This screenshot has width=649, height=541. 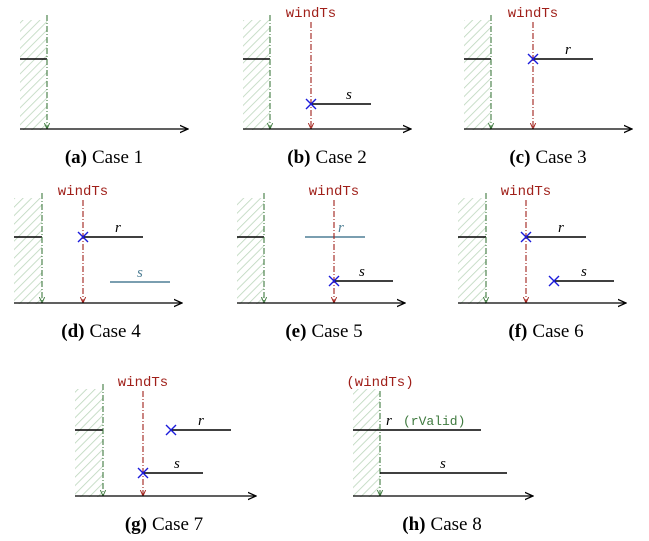 I want to click on caption-case-7: (g) Case 7, so click(x=164, y=524).